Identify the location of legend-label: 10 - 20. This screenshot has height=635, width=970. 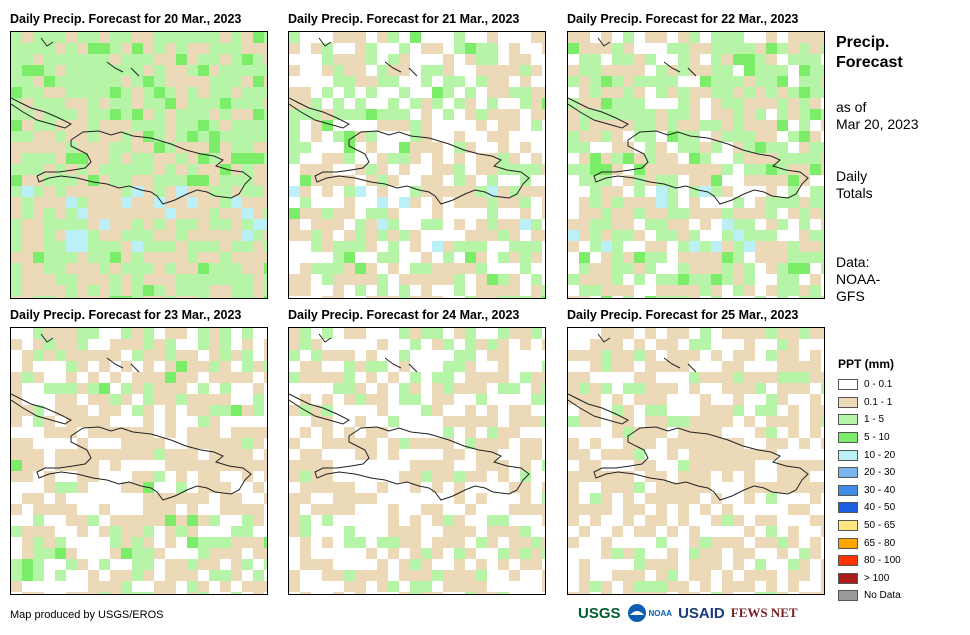
(880, 455).